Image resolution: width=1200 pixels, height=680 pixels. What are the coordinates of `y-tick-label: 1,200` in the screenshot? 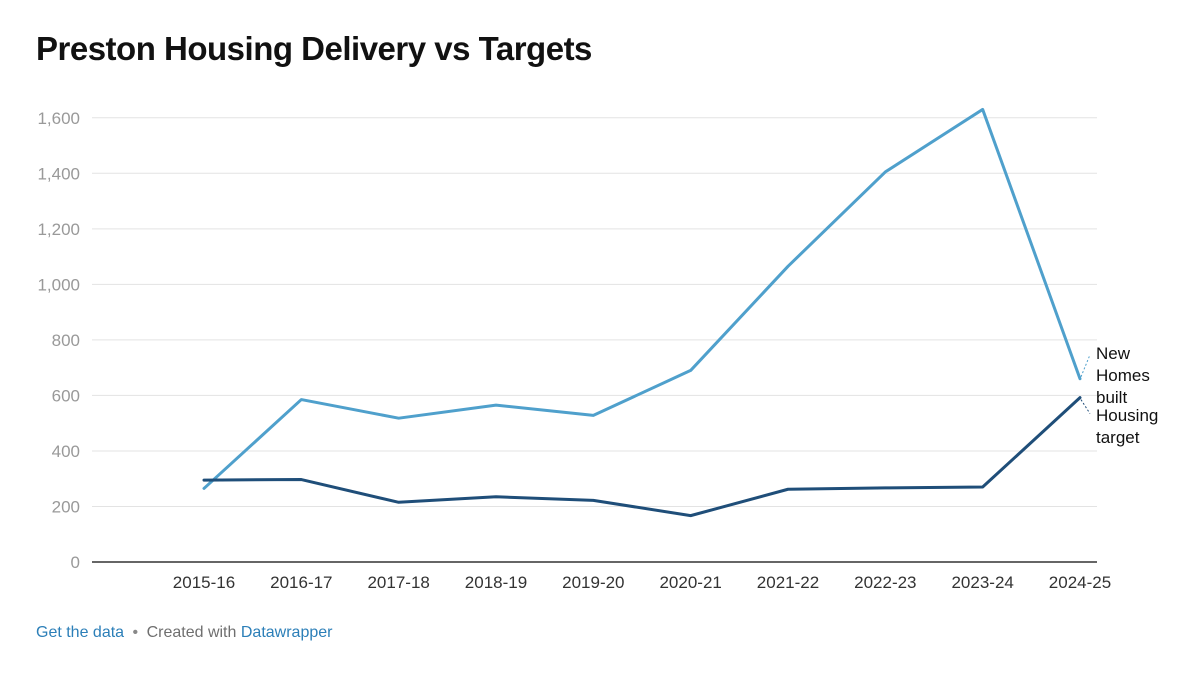 It's located at (58, 229).